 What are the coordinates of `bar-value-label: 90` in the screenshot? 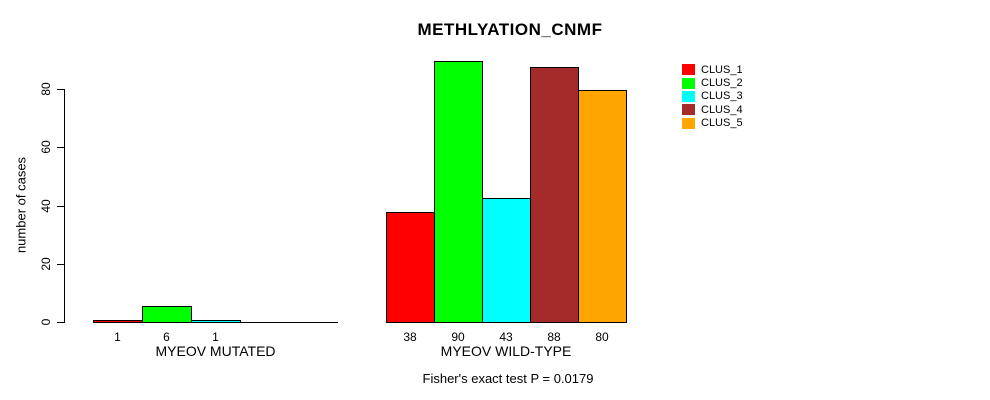 It's located at (458, 337).